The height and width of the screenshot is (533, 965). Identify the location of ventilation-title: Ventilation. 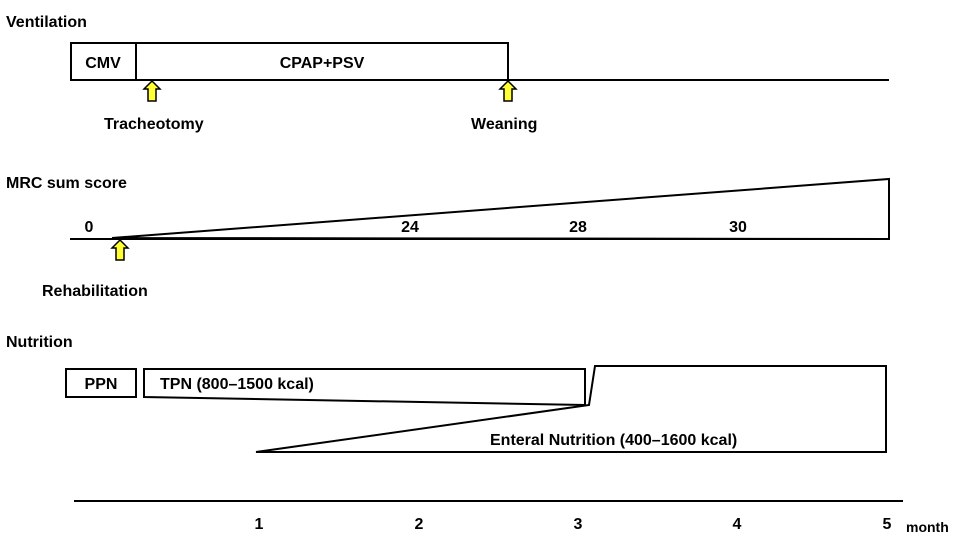
(46, 22).